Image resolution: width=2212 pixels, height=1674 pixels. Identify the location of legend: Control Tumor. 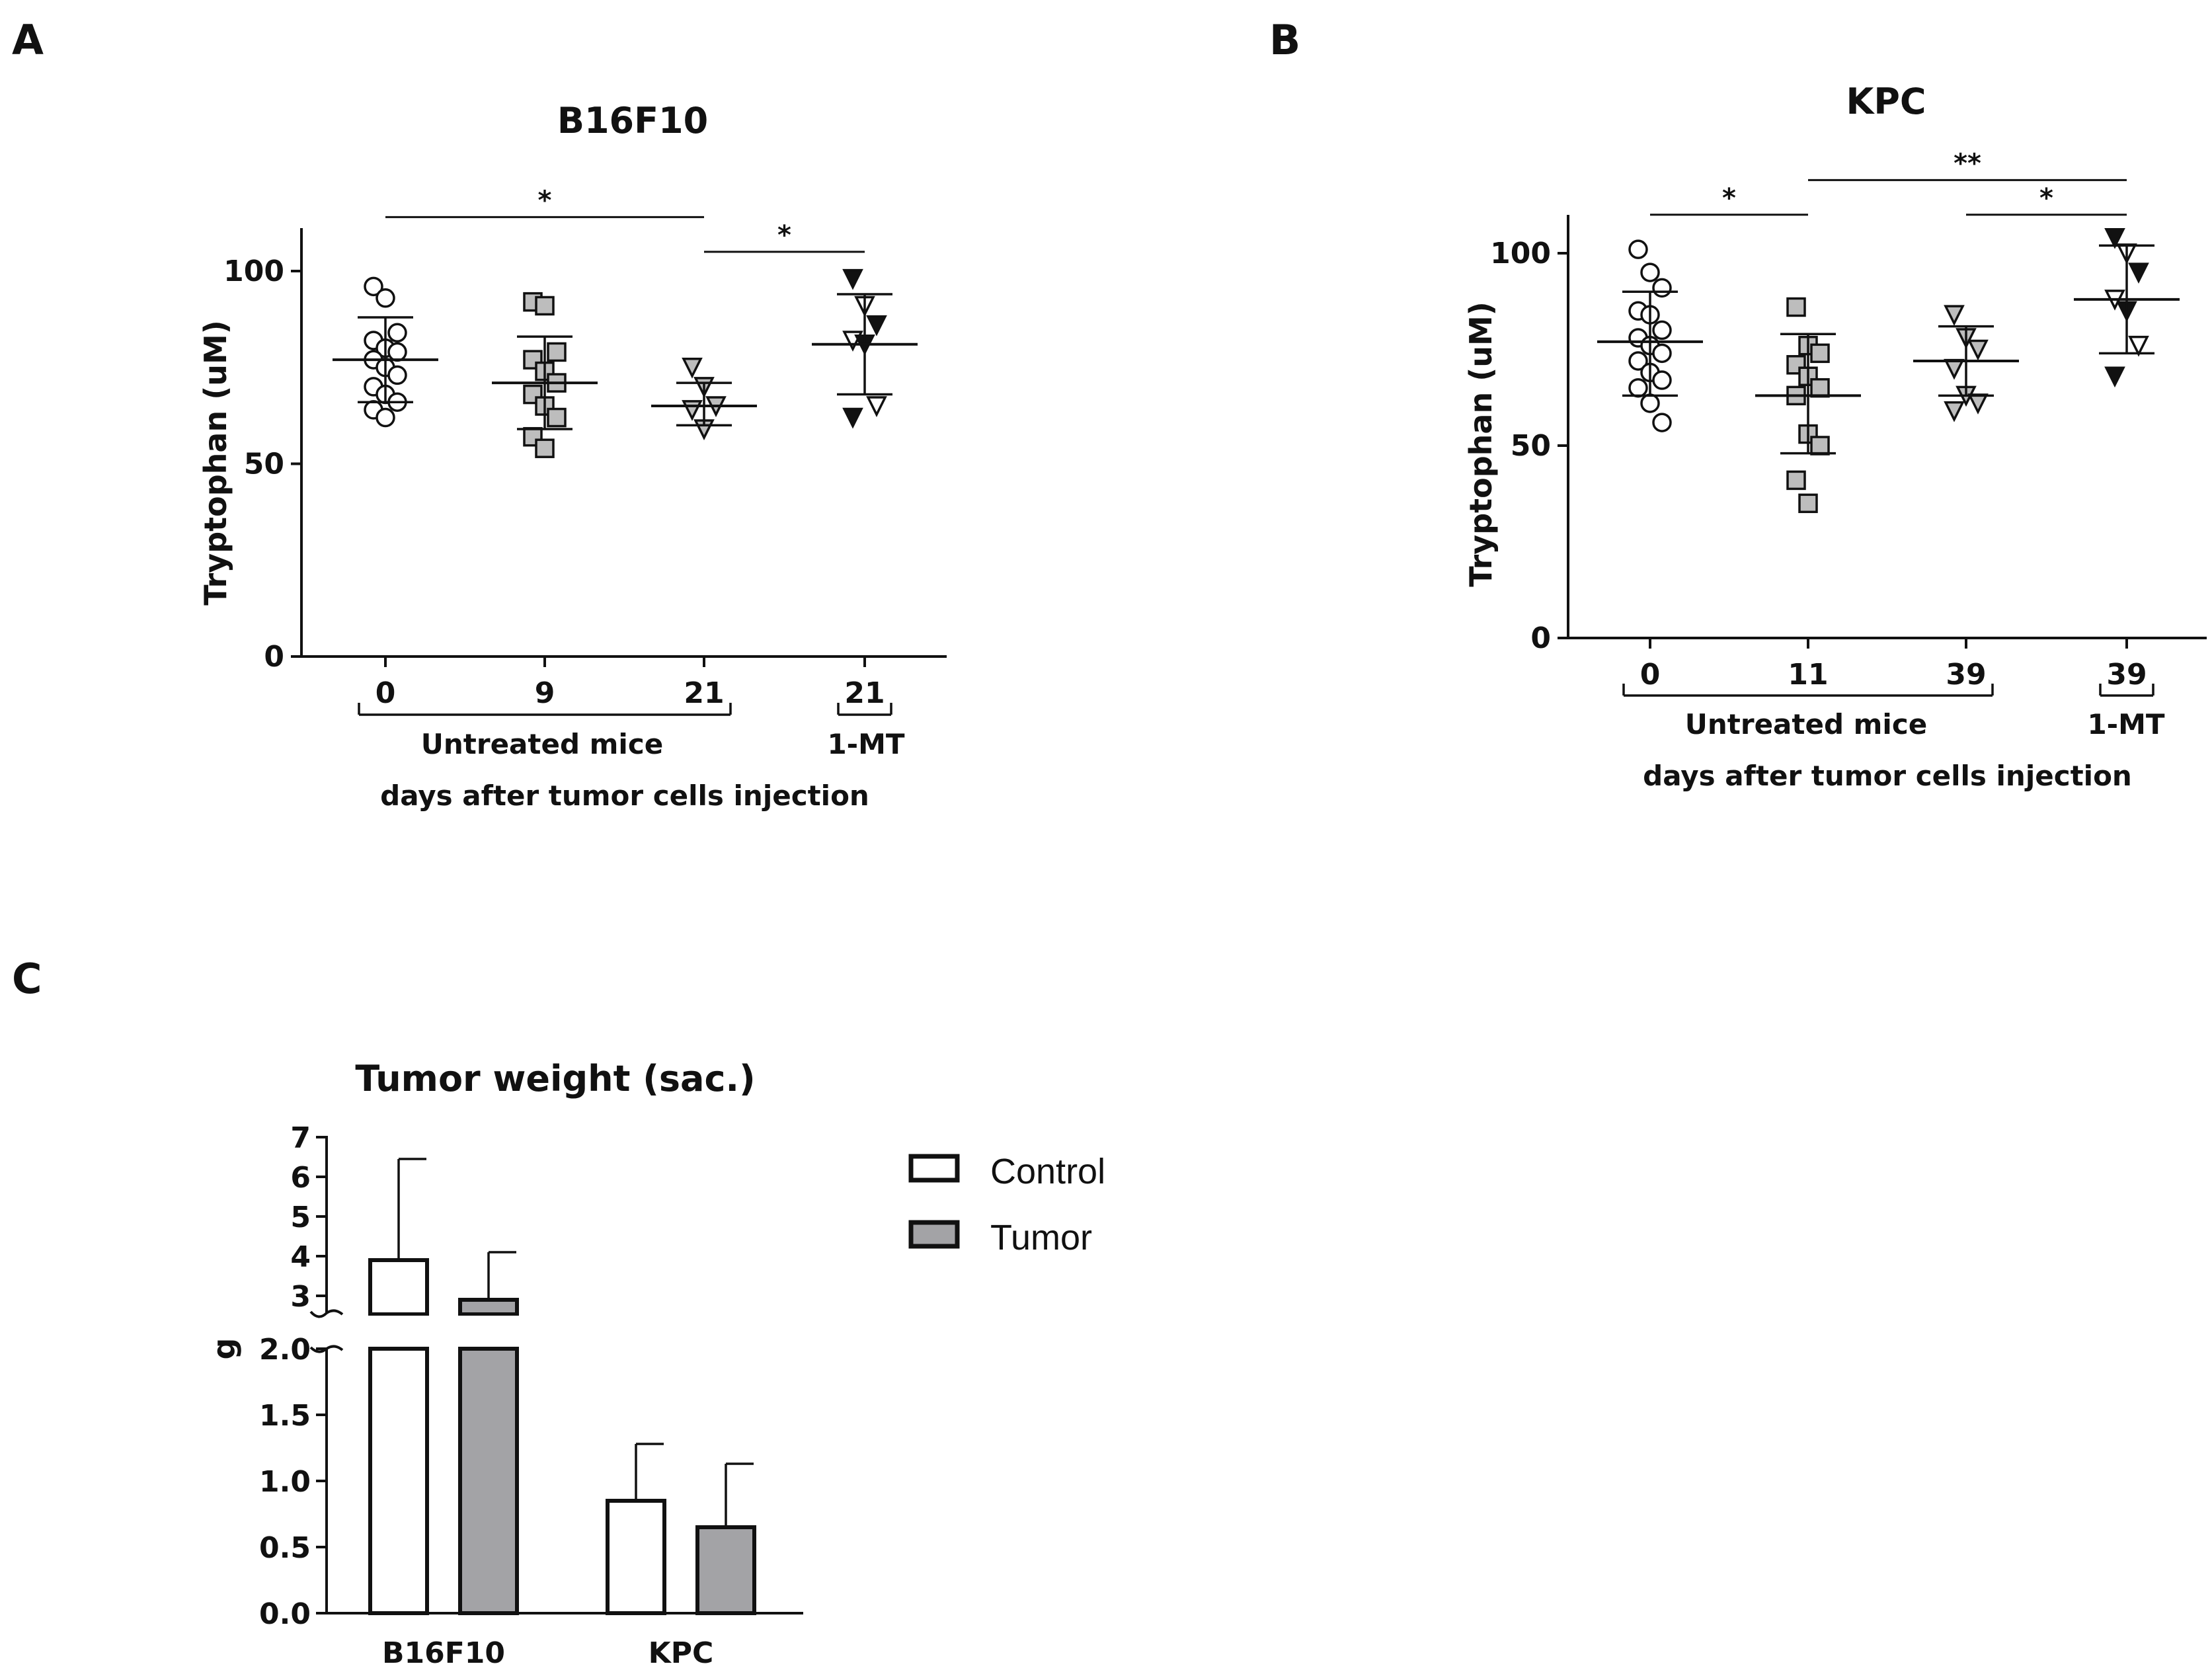
(1006, 1204).